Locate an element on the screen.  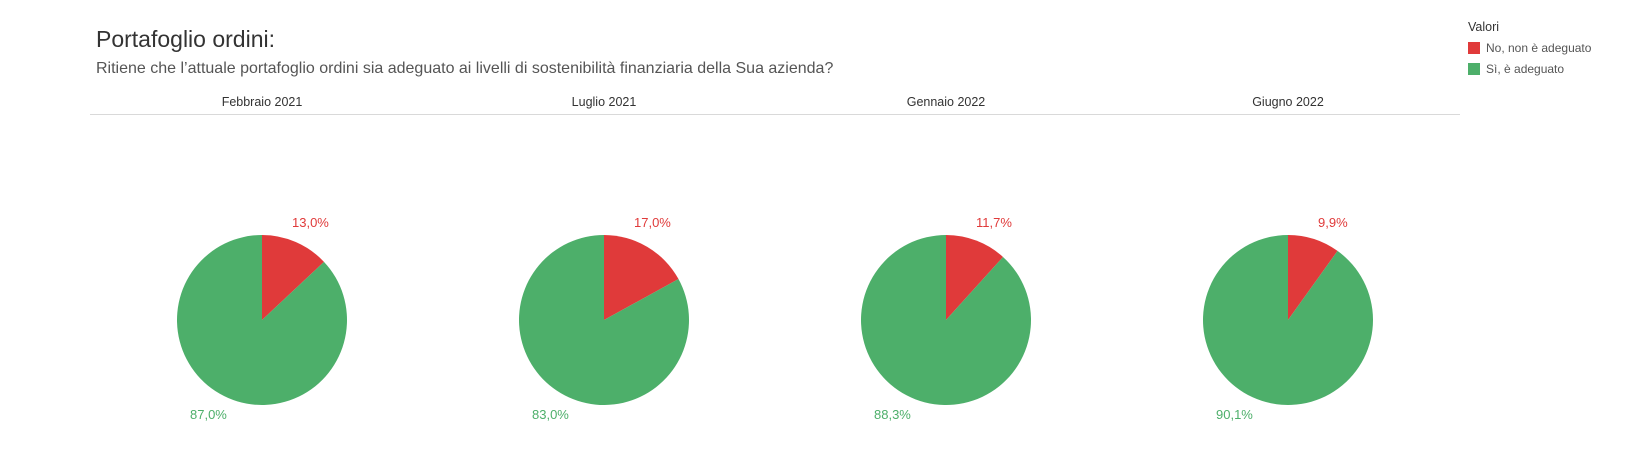
legend-label-si: Sì, è adeguato is located at coordinates (1525, 68).